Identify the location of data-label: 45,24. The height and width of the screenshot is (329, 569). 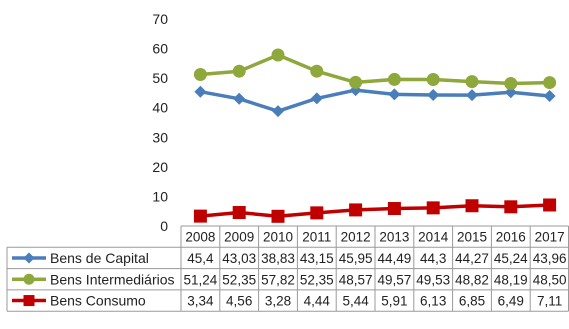
(511, 258).